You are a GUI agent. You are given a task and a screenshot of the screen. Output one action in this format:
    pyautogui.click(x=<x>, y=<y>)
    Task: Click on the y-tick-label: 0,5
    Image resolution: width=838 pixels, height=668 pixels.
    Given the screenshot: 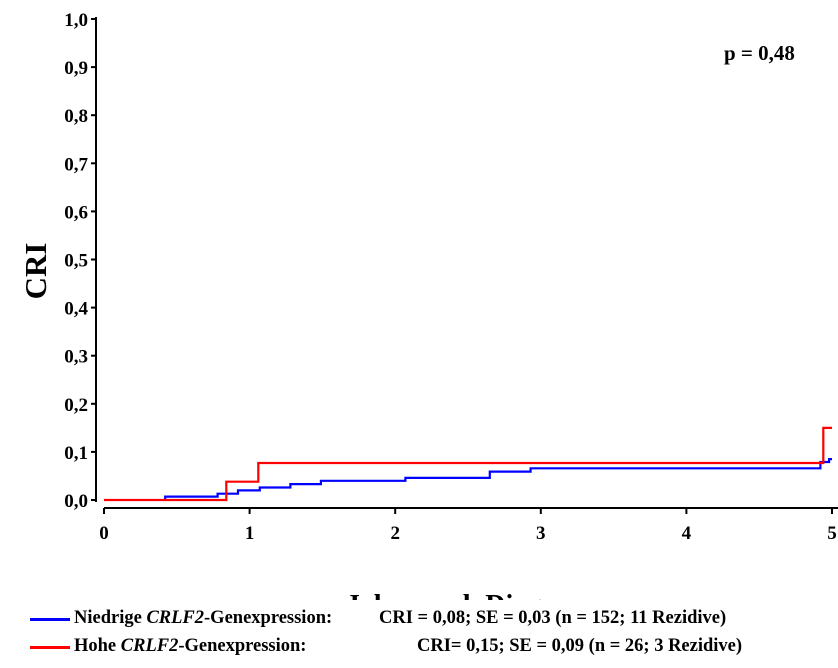 What is the action you would take?
    pyautogui.click(x=76, y=261)
    